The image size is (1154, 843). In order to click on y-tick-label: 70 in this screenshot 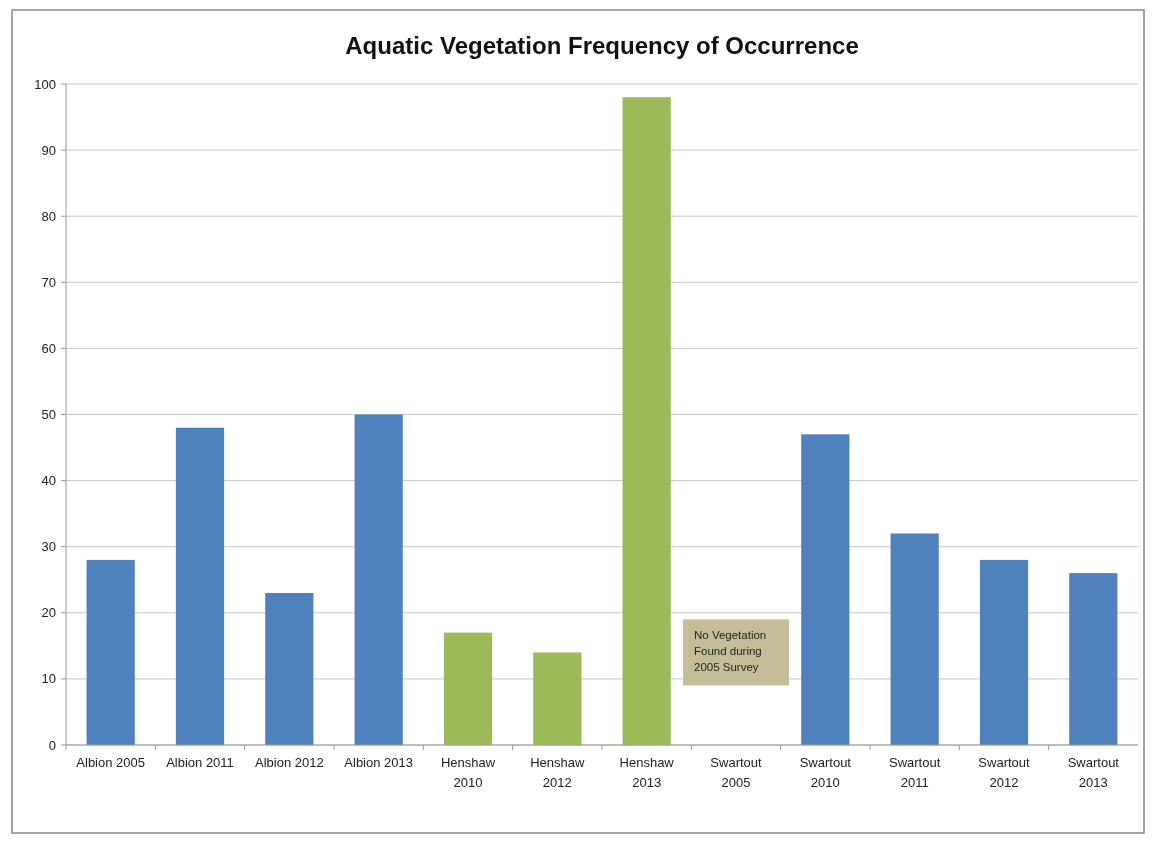, I will do `click(48, 282)`.